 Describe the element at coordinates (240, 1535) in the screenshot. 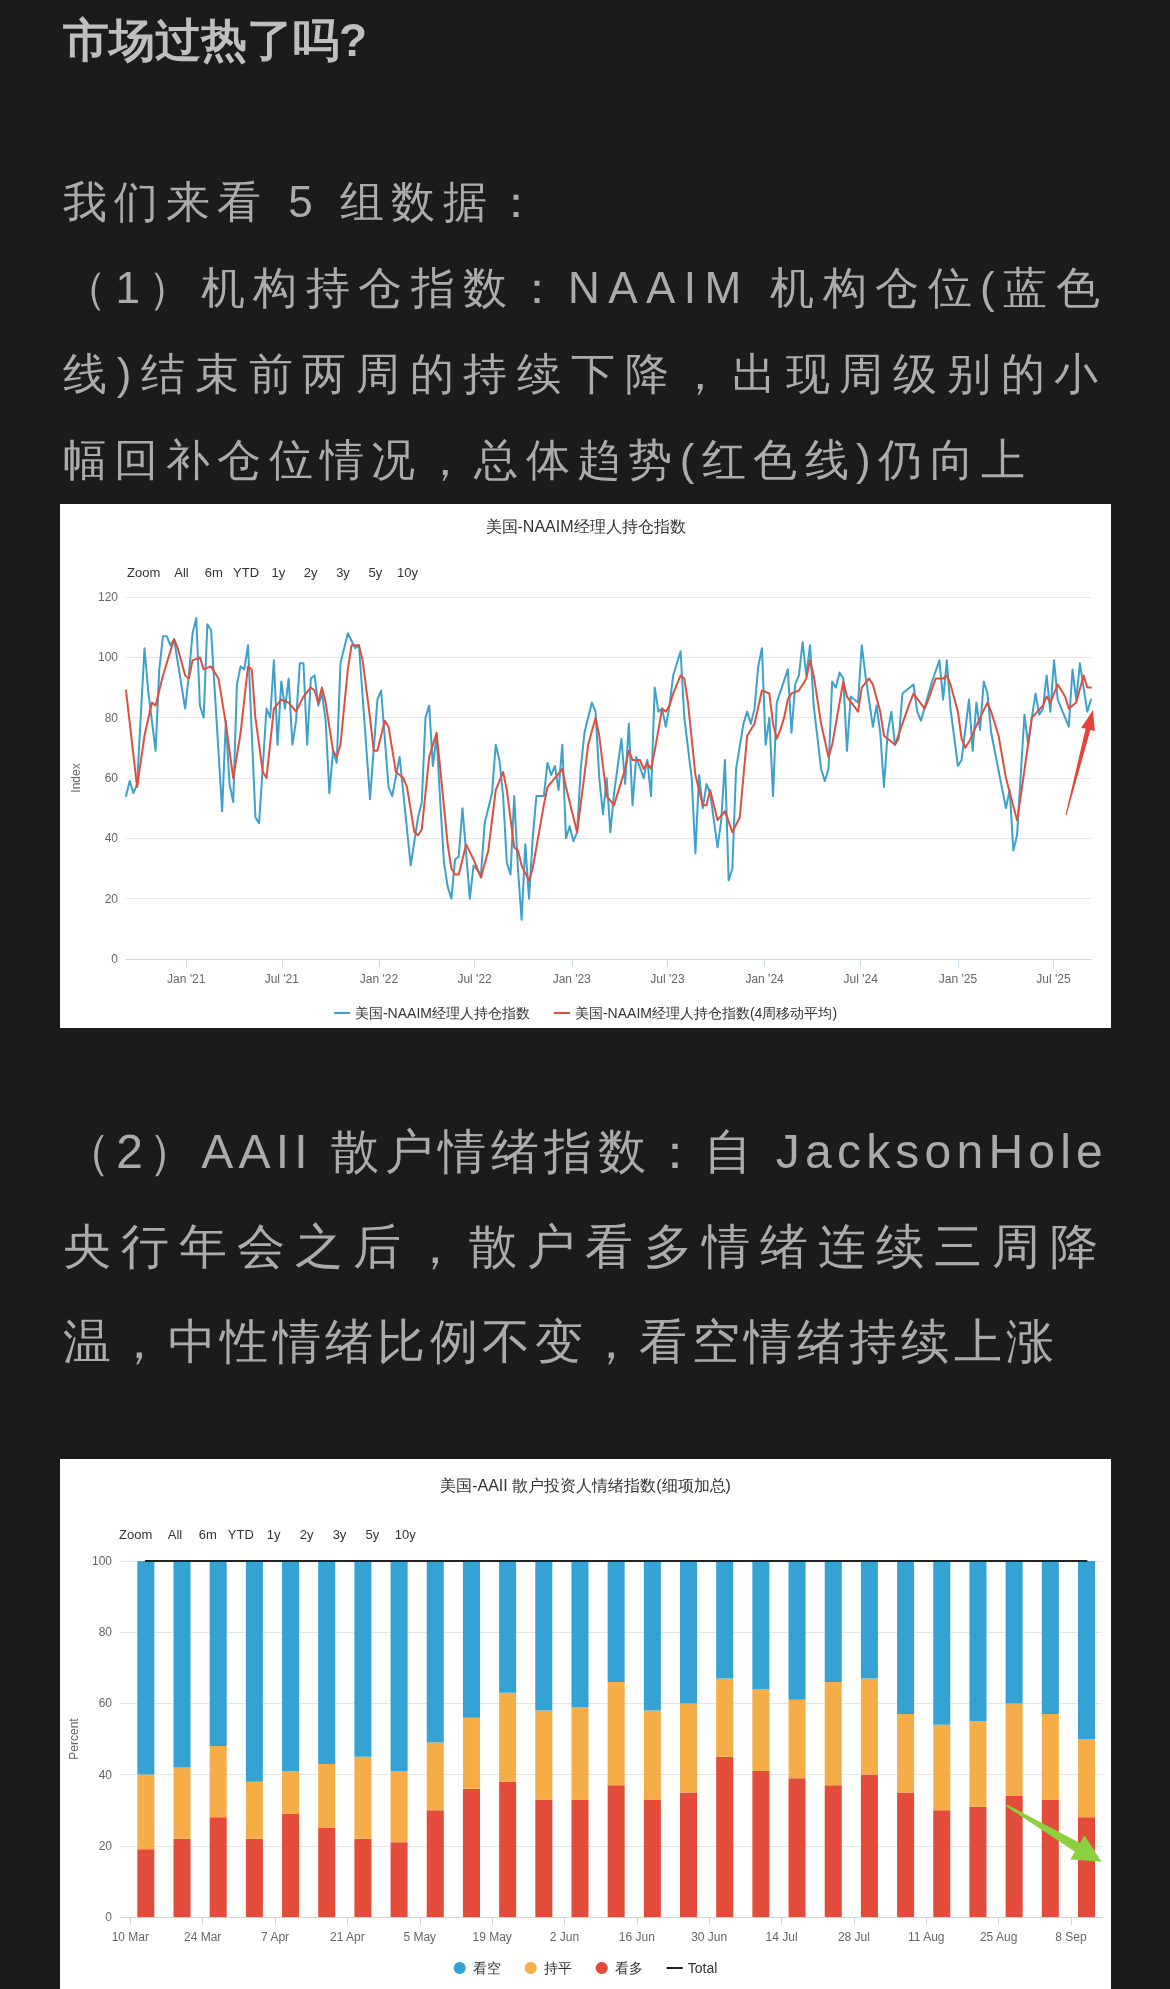

I see `text: YTD` at that location.